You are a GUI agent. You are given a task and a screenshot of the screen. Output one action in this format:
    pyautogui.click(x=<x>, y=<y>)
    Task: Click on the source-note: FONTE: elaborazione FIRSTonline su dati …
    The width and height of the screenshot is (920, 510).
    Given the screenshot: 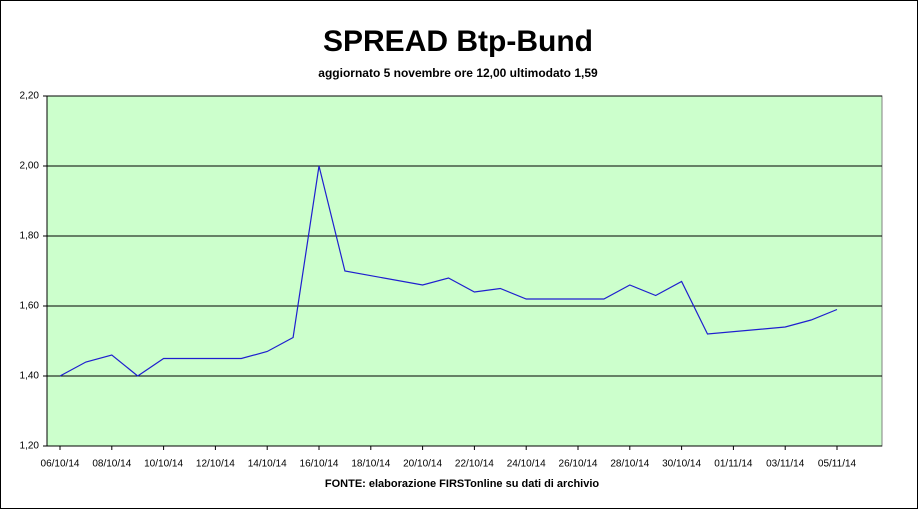 What is the action you would take?
    pyautogui.click(x=462, y=484)
    